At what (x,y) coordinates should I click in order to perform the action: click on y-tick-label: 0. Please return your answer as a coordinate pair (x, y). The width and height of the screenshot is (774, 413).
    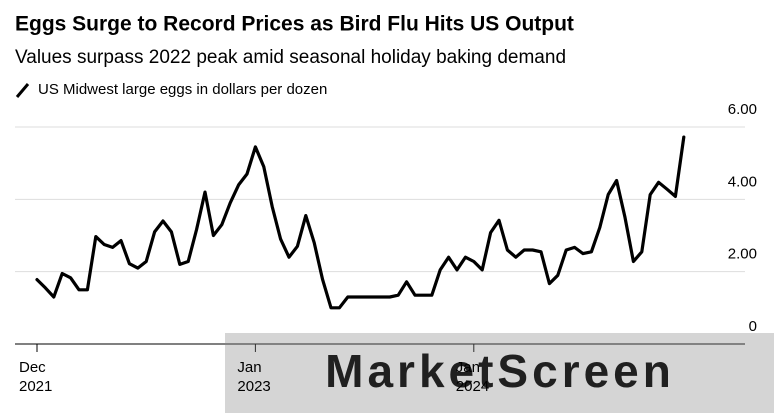
    Looking at the image, I should click on (753, 326).